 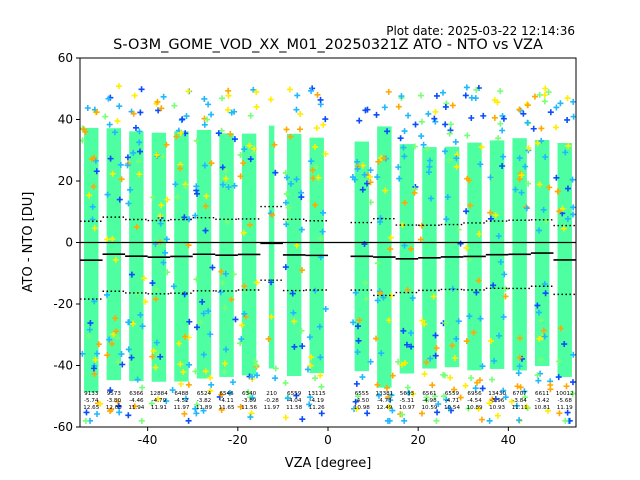 I want to click on bin-stat-mean: -4.19, so click(x=316, y=401).